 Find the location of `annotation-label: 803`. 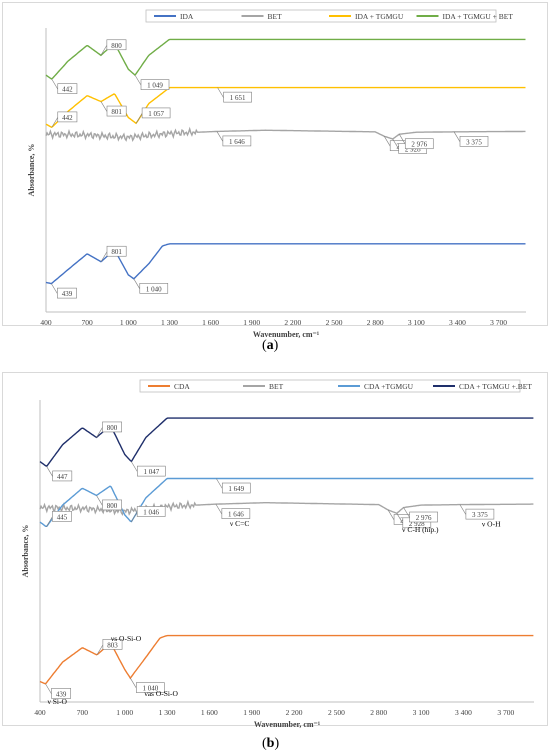

annotation-label: 803 is located at coordinates (112, 645).